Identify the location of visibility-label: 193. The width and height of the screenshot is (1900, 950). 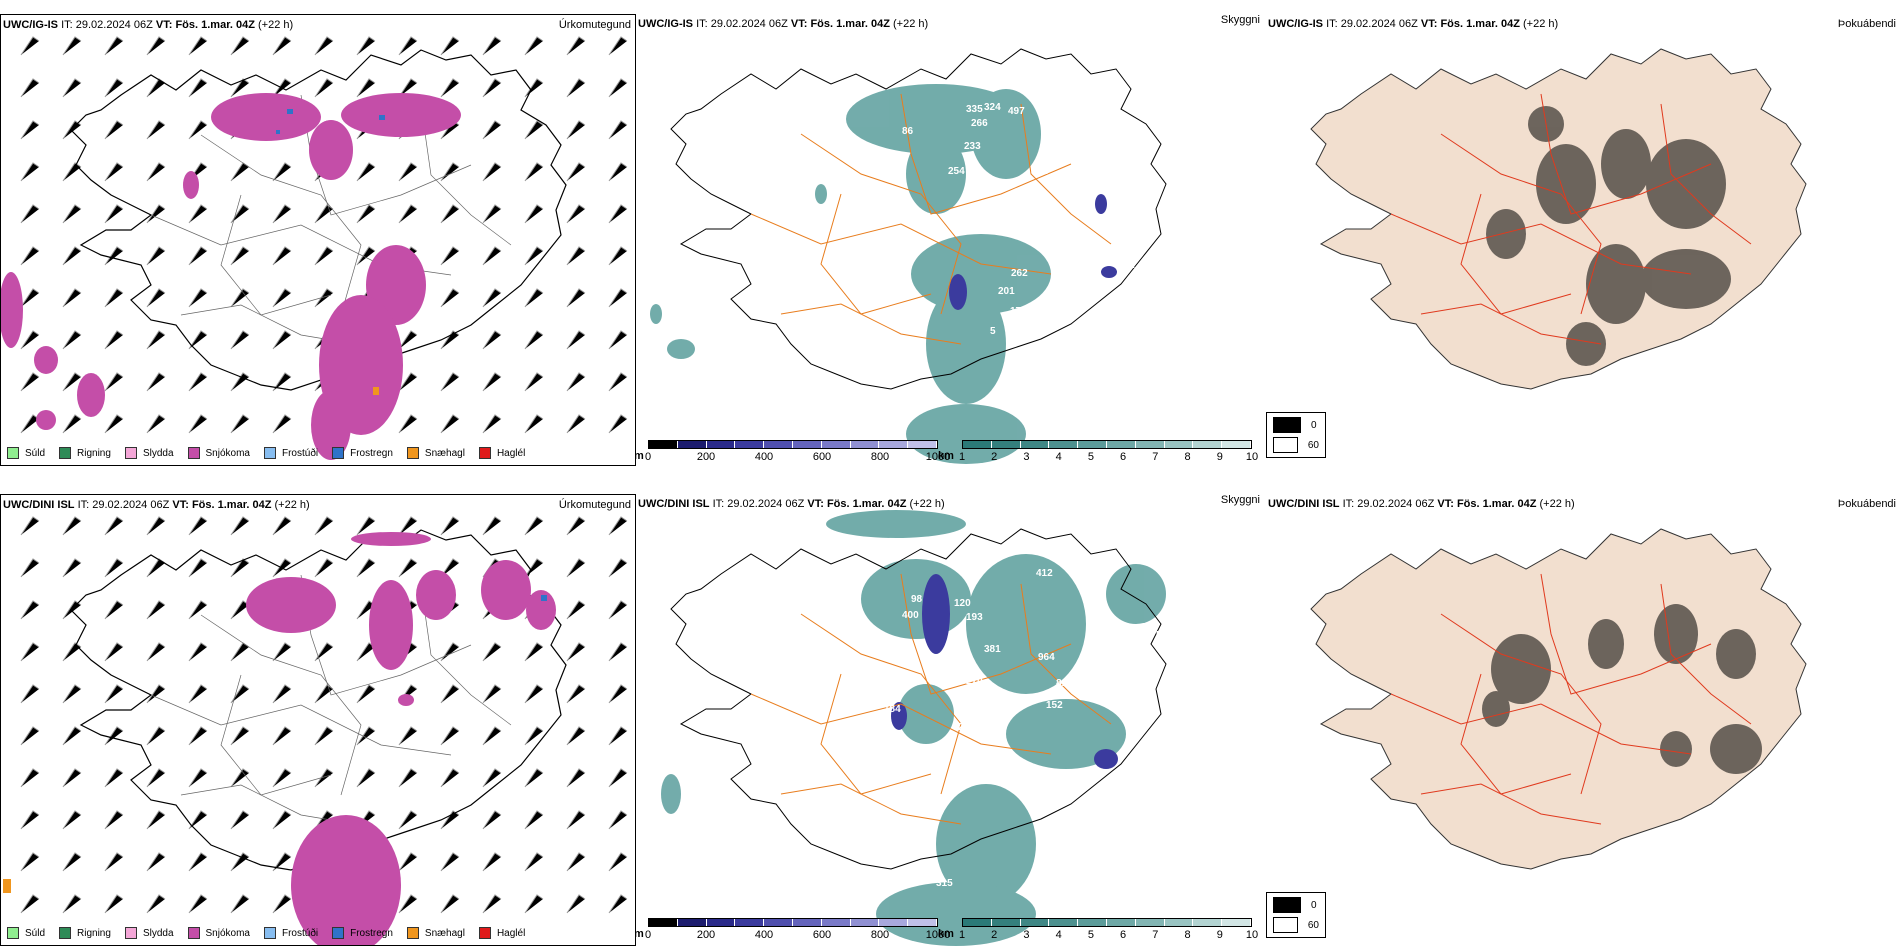
(974, 617).